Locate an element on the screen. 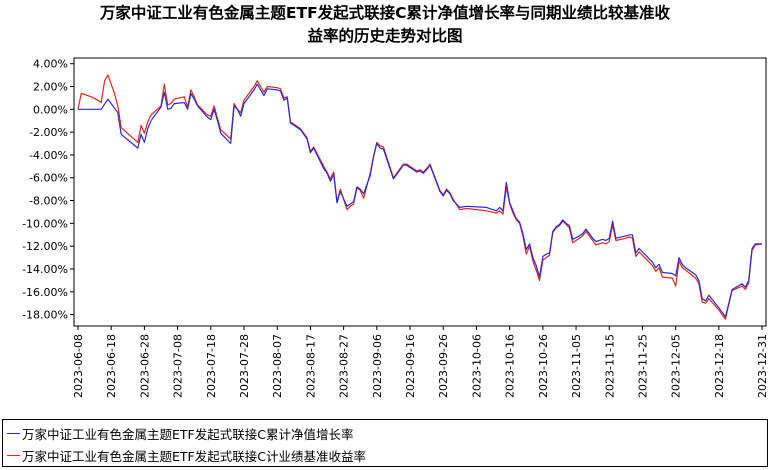  y-tick-label: -8.00% is located at coordinates (48, 201).